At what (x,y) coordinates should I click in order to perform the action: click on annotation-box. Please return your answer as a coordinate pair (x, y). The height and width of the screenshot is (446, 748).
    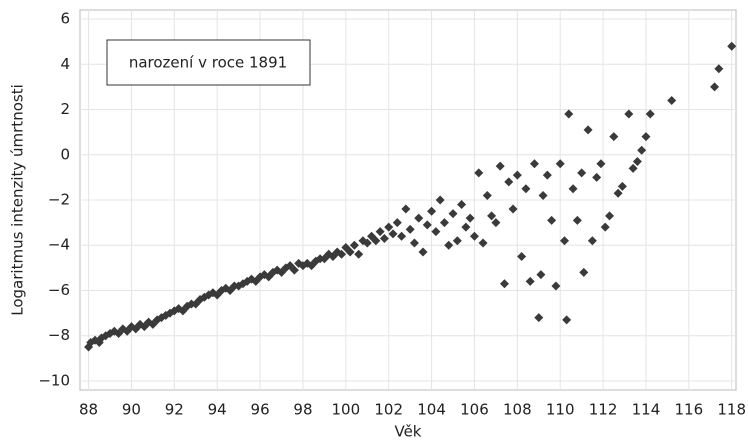
    Looking at the image, I should click on (208, 62).